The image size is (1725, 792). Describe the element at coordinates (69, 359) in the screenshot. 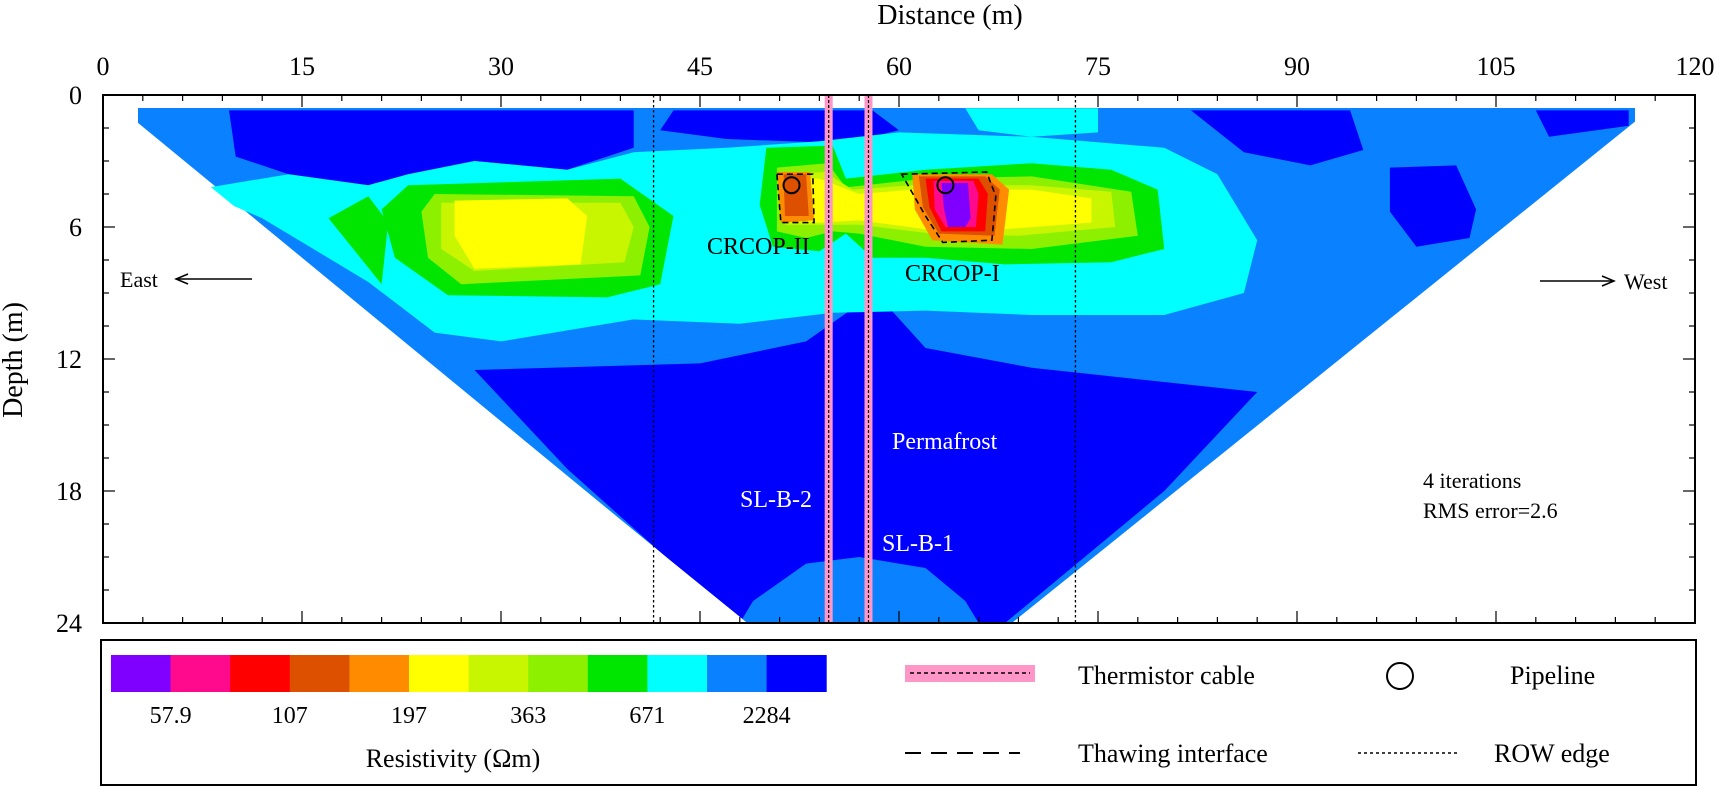

I see `y-tick-label: 12` at that location.